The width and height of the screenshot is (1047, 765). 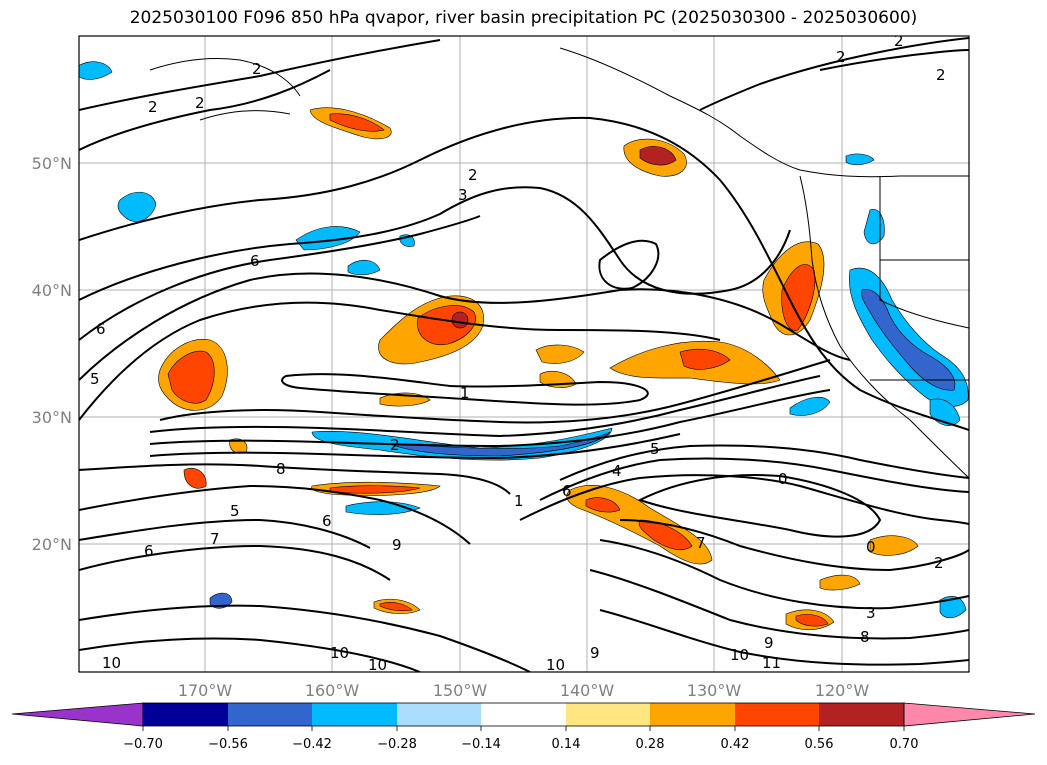 What do you see at coordinates (52, 417) in the screenshot?
I see `lat-label-30n: 30°N` at bounding box center [52, 417].